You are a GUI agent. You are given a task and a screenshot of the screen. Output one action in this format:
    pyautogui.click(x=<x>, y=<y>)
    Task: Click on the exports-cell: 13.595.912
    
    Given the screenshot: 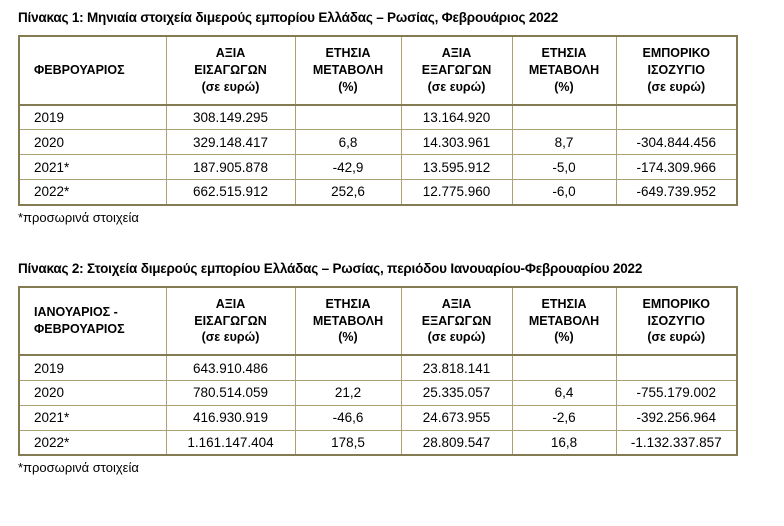 What is the action you would take?
    pyautogui.click(x=456, y=167)
    